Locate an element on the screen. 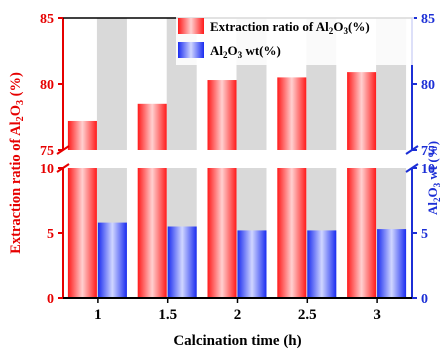  legend-label-red: Extraction ratio of Al2O3(%) is located at coordinates (290, 27).